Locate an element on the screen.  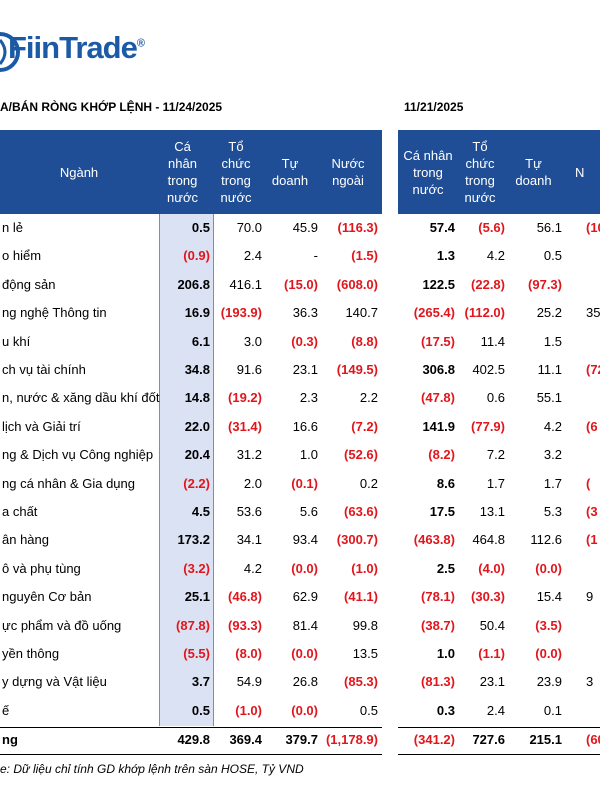
logo-mark: ® is located at coordinates (140, 43).